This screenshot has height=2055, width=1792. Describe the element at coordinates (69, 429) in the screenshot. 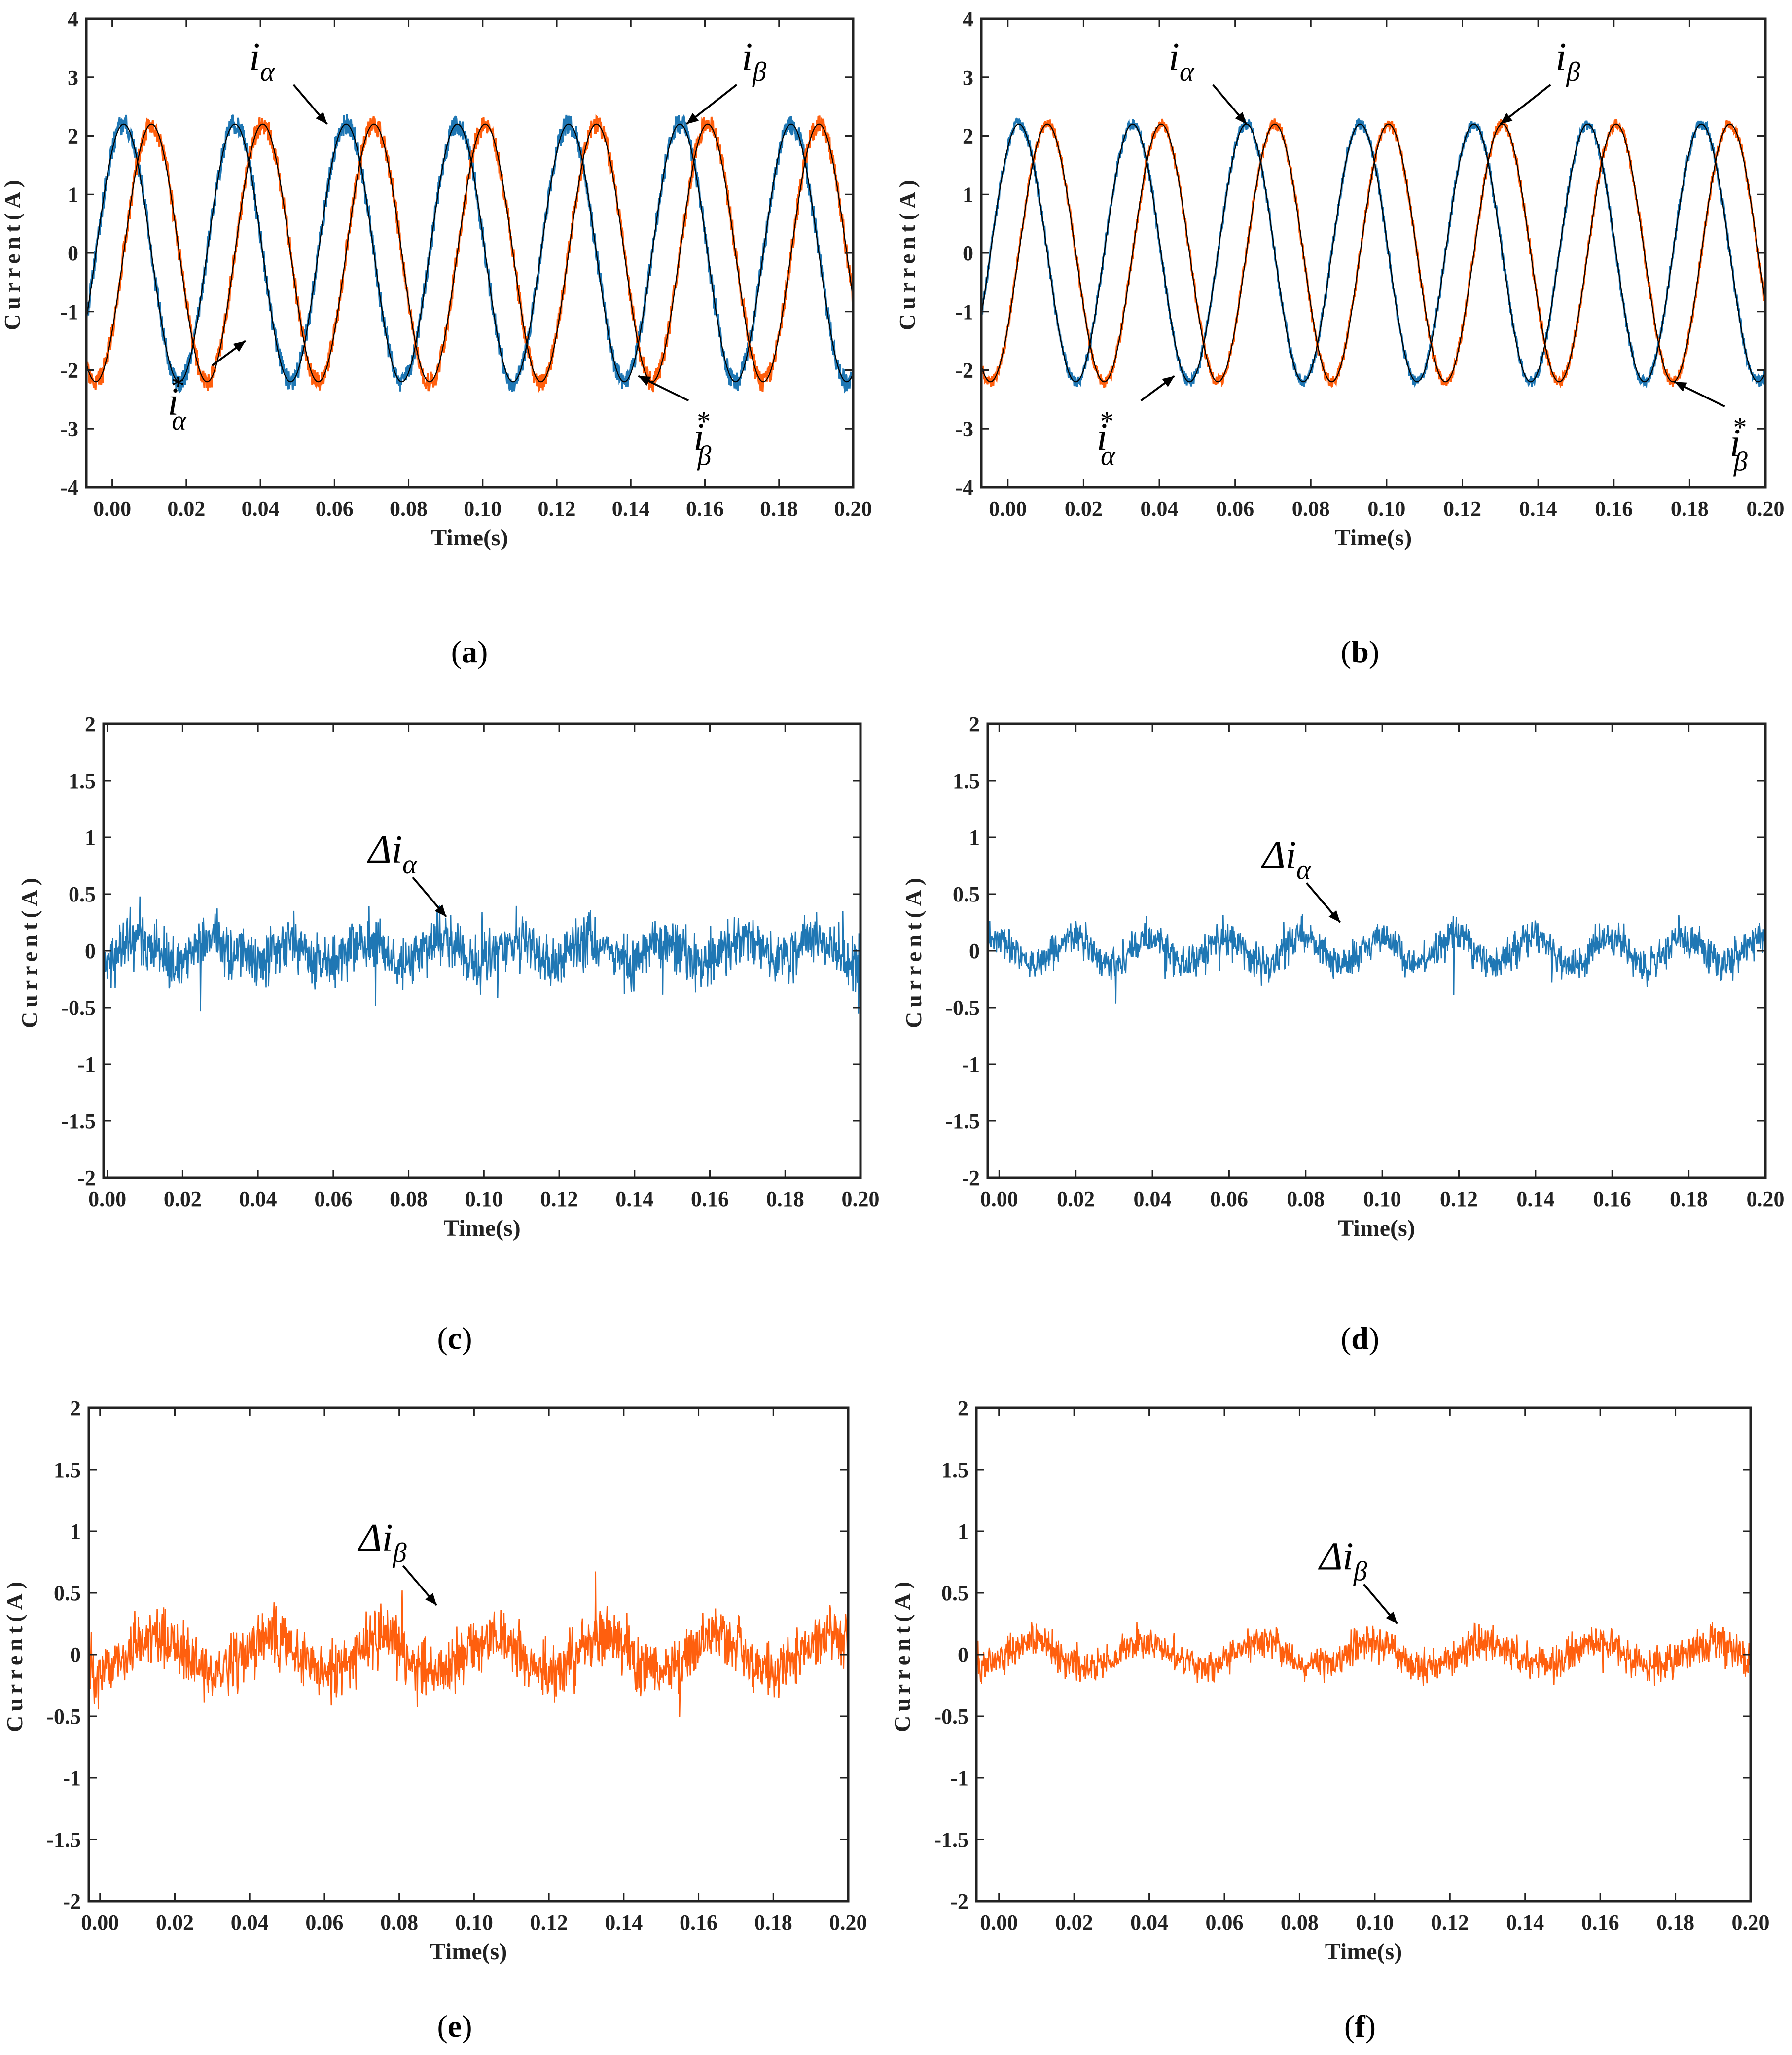

I see `y-tick-label: -3` at that location.